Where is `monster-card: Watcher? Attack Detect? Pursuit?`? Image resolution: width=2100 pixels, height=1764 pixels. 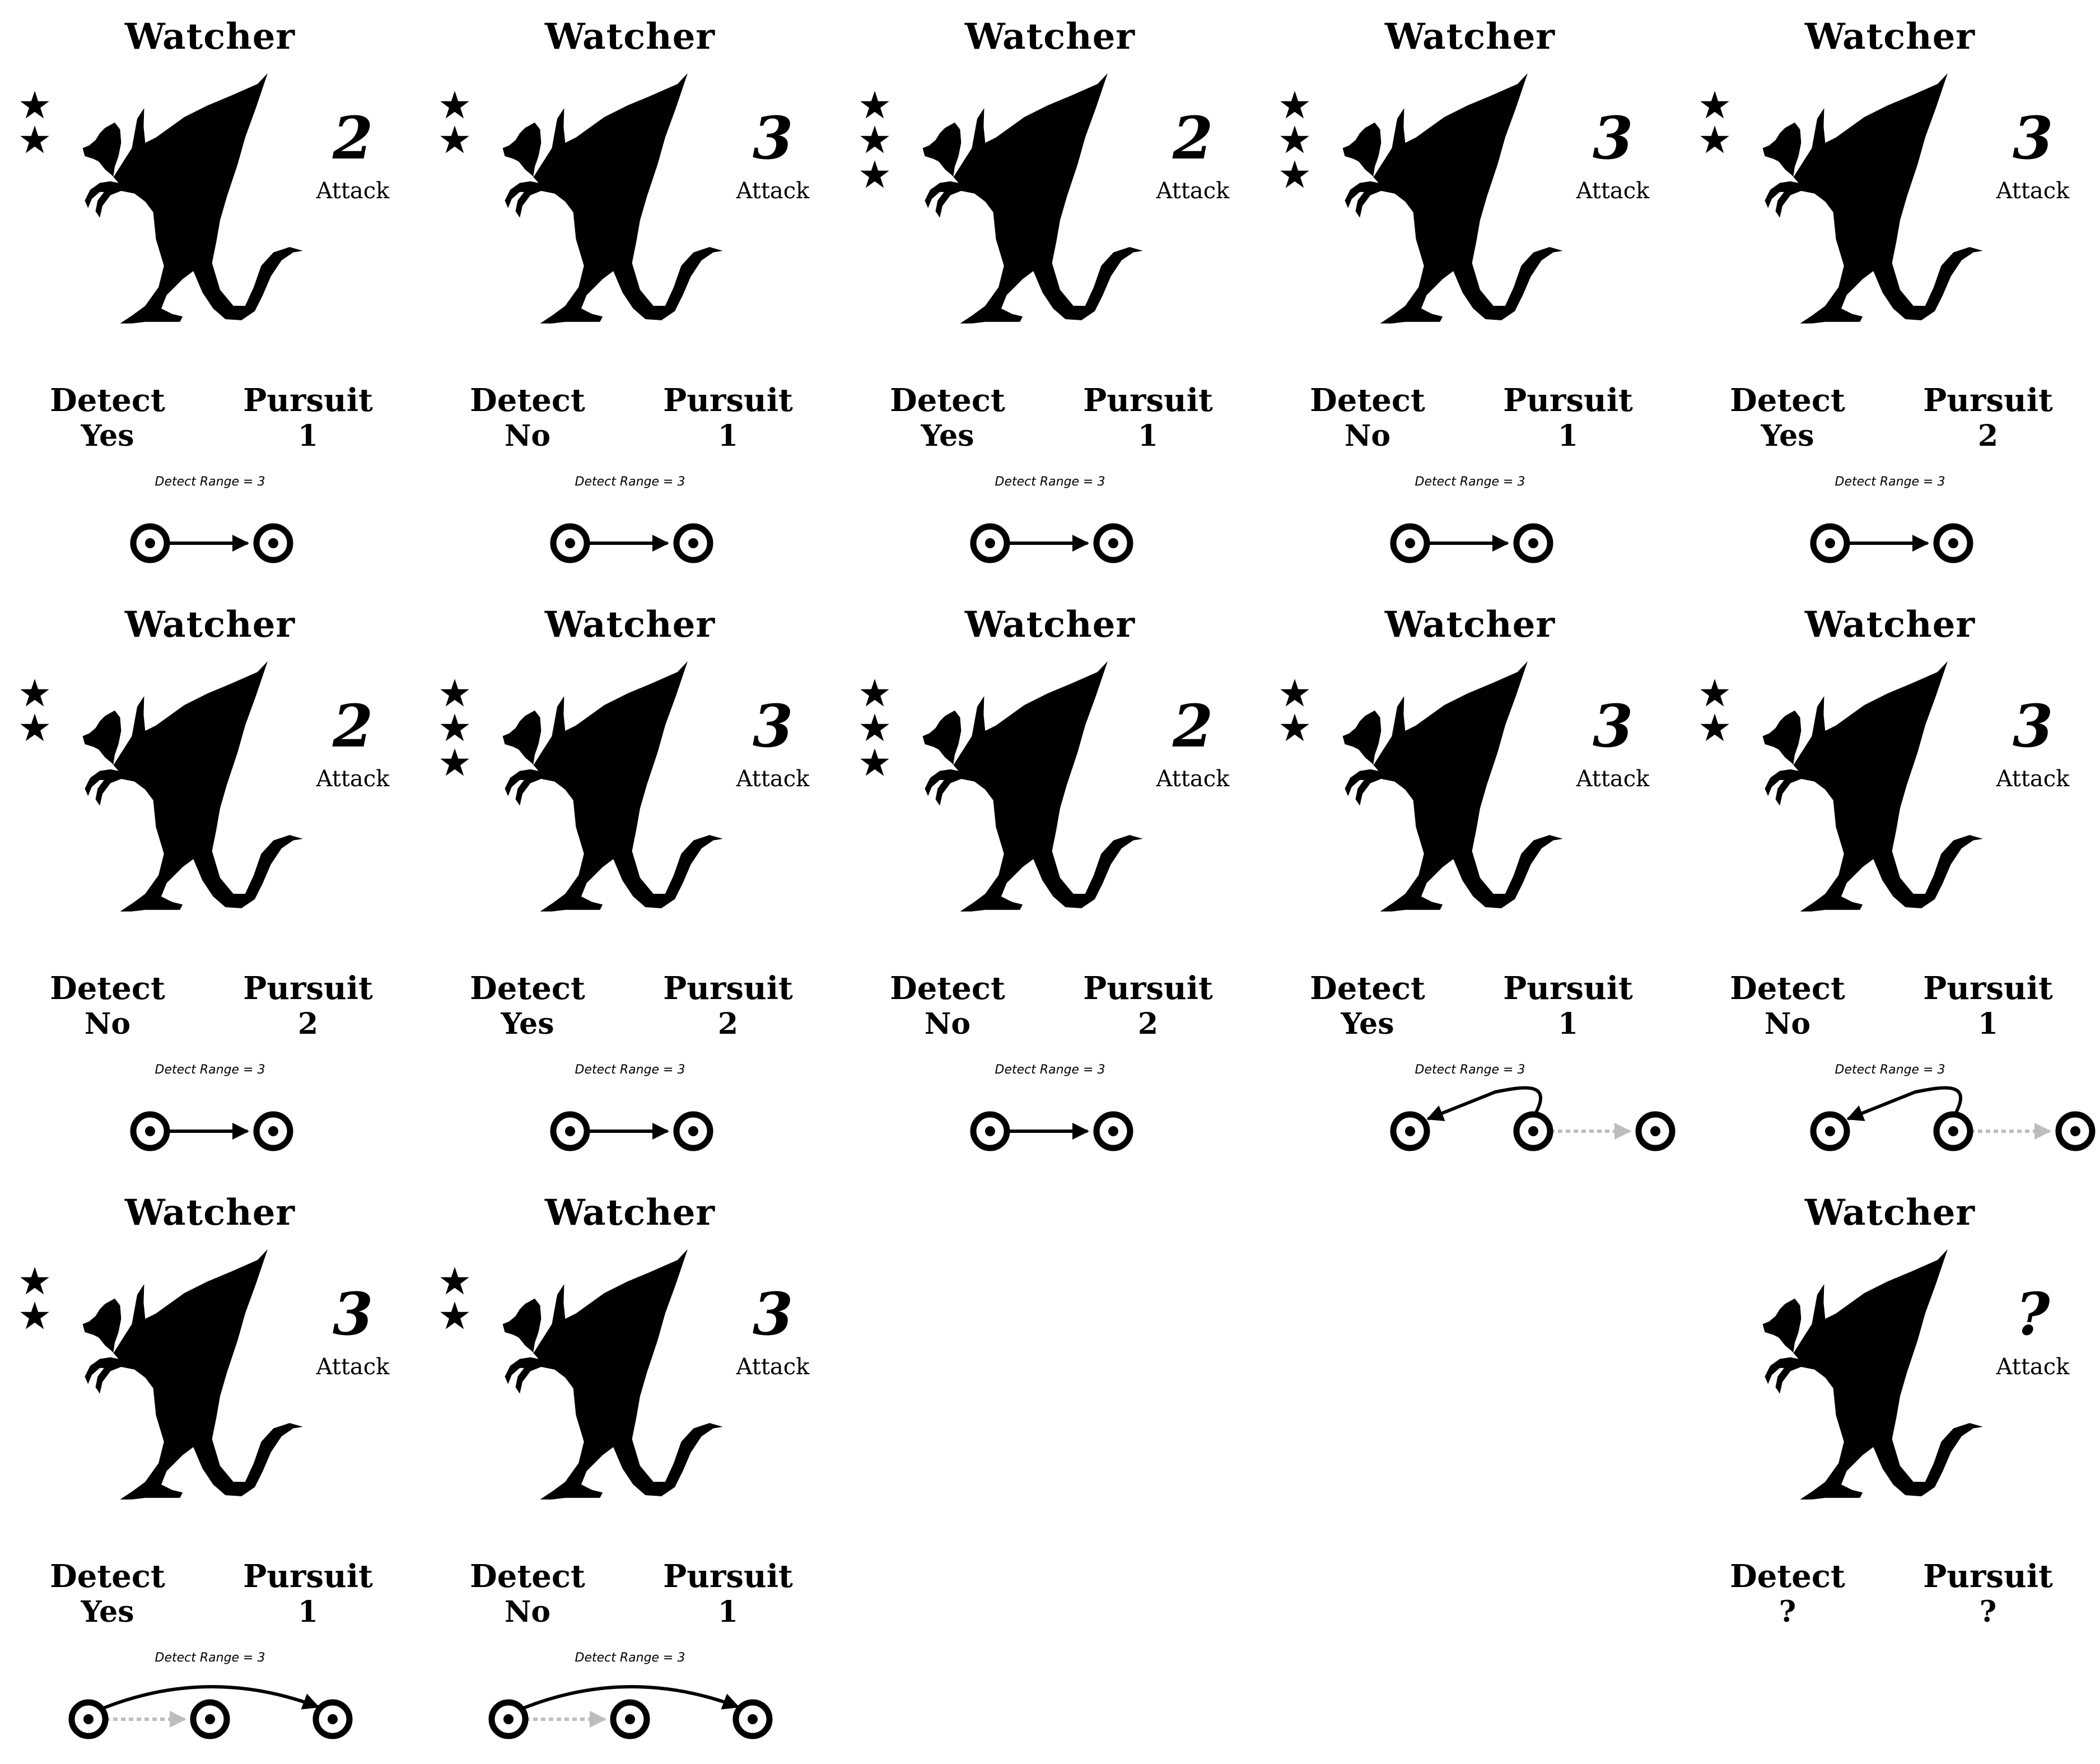 monster-card: Watcher? Attack Detect? Pursuit? is located at coordinates (1890, 1470).